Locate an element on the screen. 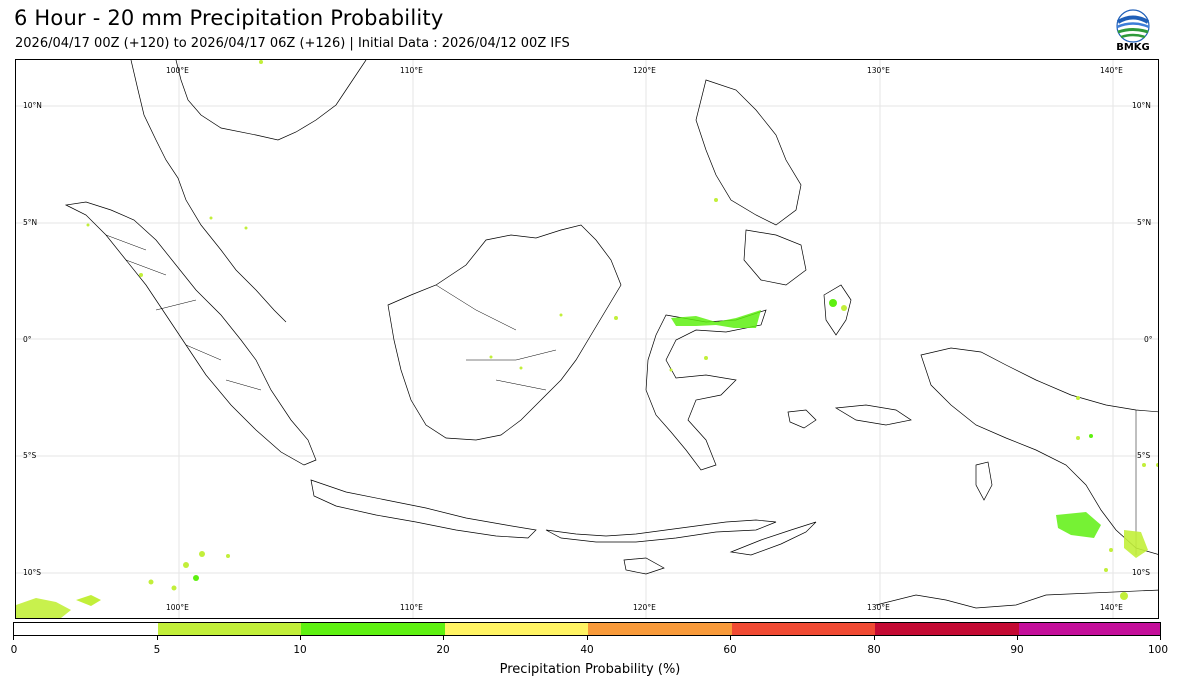  coast-aru is located at coordinates (984, 481).